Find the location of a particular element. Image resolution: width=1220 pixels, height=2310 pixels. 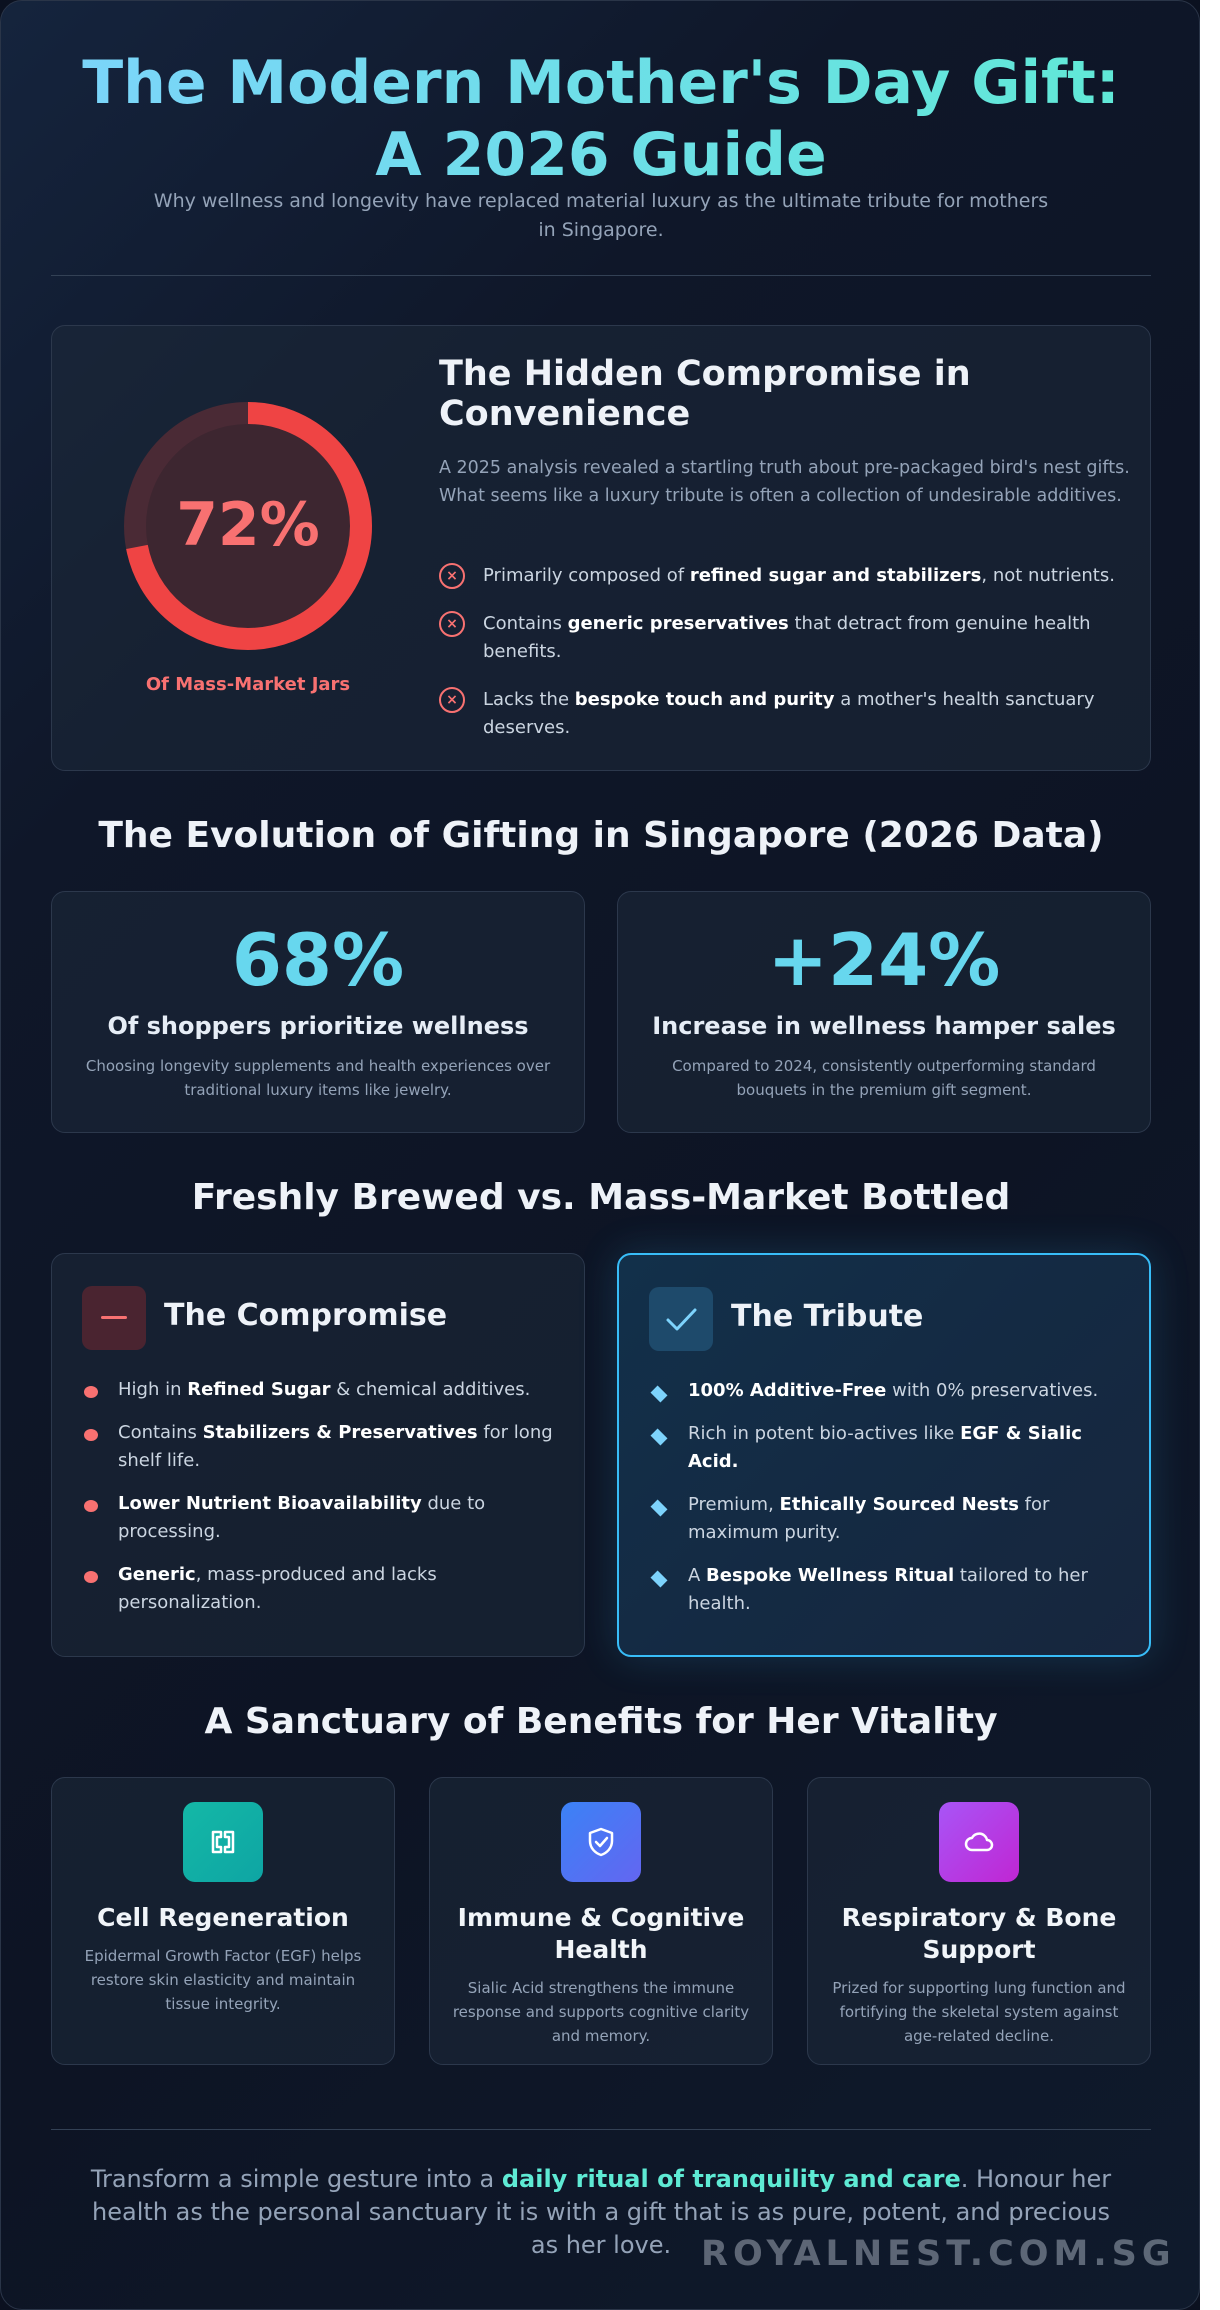

title-line-2: A 2026 Guide is located at coordinates (601, 155).